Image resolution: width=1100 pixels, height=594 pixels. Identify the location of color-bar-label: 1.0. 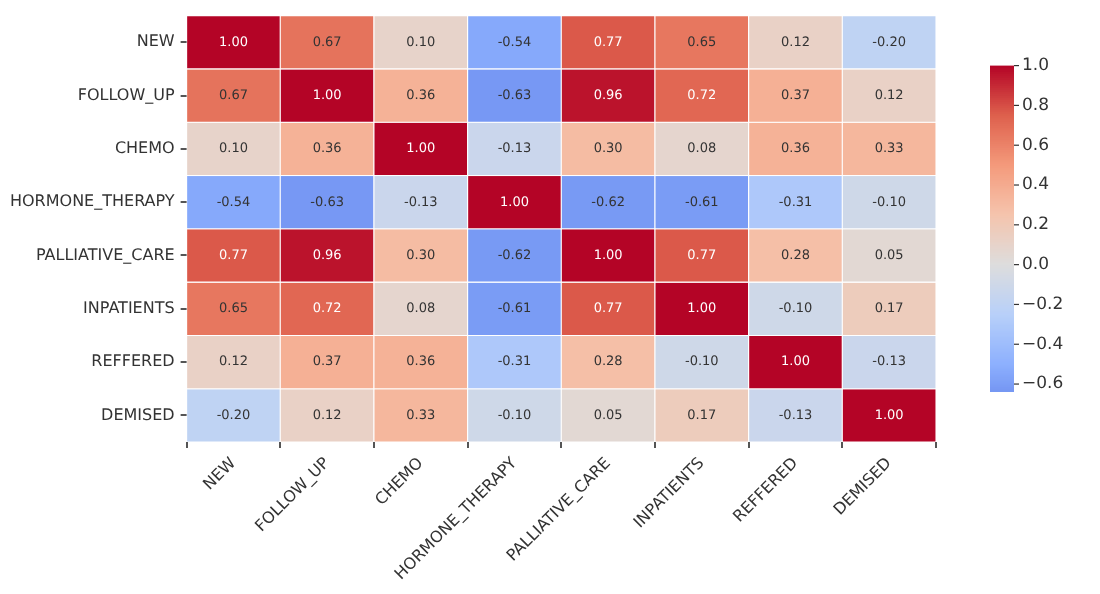
(1036, 66).